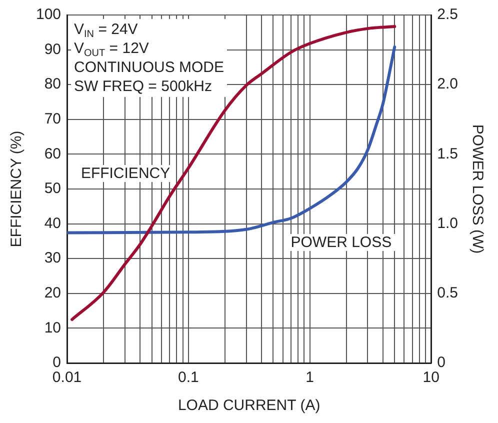 The height and width of the screenshot is (423, 498). What do you see at coordinates (112, 49) in the screenshot?
I see `annotation: V$_{OUT}$ = 12V` at bounding box center [112, 49].